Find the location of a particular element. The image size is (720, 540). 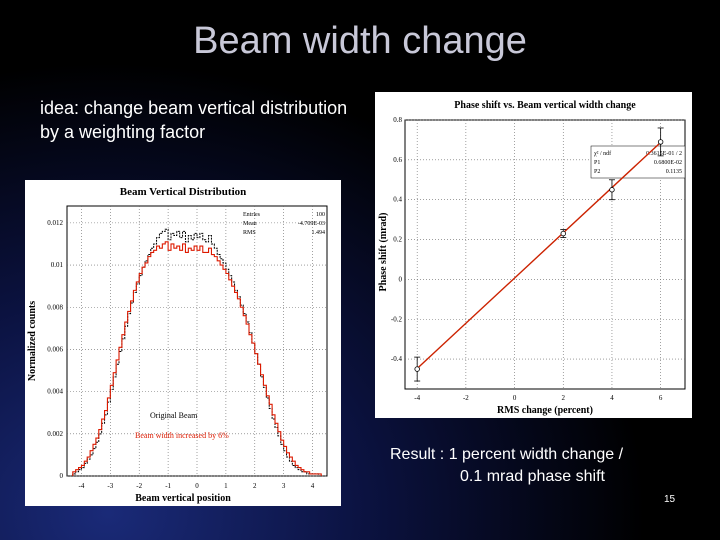

stats-label: RMS is located at coordinates (249, 233).